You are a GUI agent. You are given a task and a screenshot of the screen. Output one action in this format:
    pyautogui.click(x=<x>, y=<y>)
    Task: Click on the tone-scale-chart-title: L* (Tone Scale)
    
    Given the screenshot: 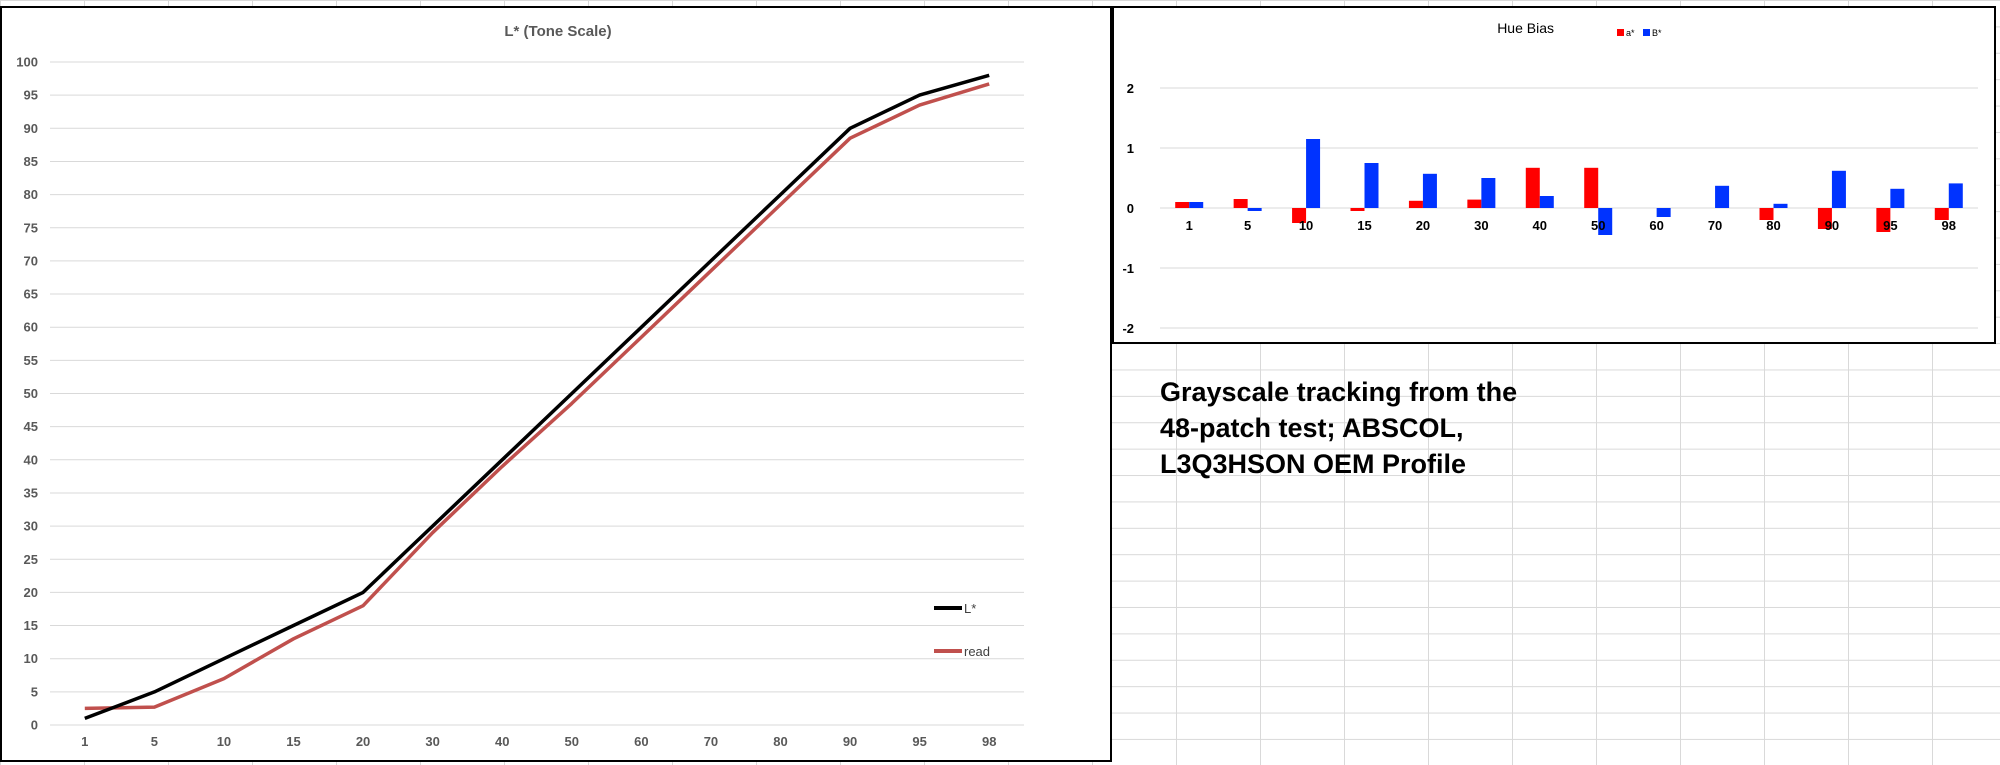 What is the action you would take?
    pyautogui.click(x=557, y=31)
    